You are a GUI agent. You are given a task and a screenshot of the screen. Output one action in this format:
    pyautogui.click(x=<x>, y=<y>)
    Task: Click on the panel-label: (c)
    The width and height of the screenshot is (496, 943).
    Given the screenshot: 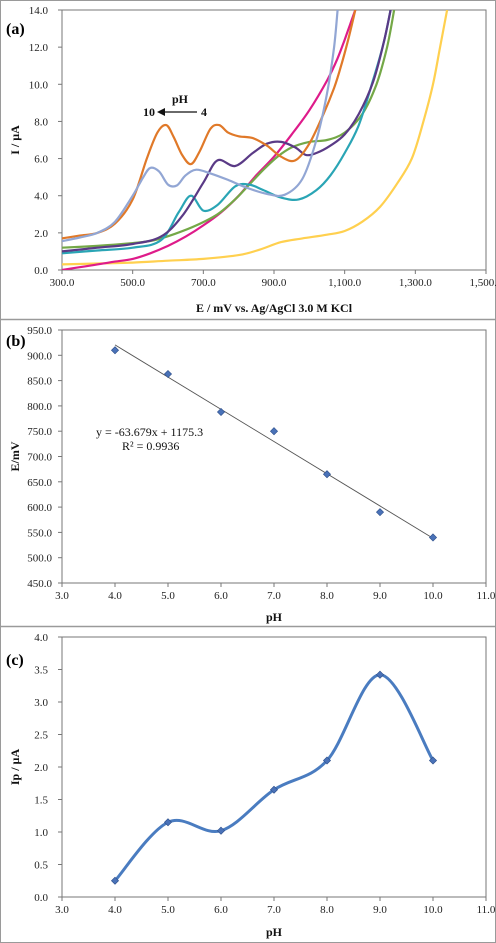 What is the action you would take?
    pyautogui.click(x=15, y=660)
    